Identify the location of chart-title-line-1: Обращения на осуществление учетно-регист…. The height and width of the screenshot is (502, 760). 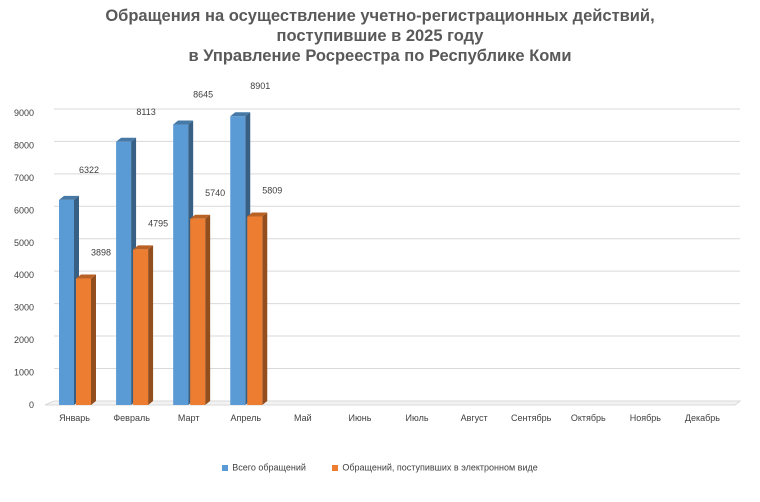
(380, 16).